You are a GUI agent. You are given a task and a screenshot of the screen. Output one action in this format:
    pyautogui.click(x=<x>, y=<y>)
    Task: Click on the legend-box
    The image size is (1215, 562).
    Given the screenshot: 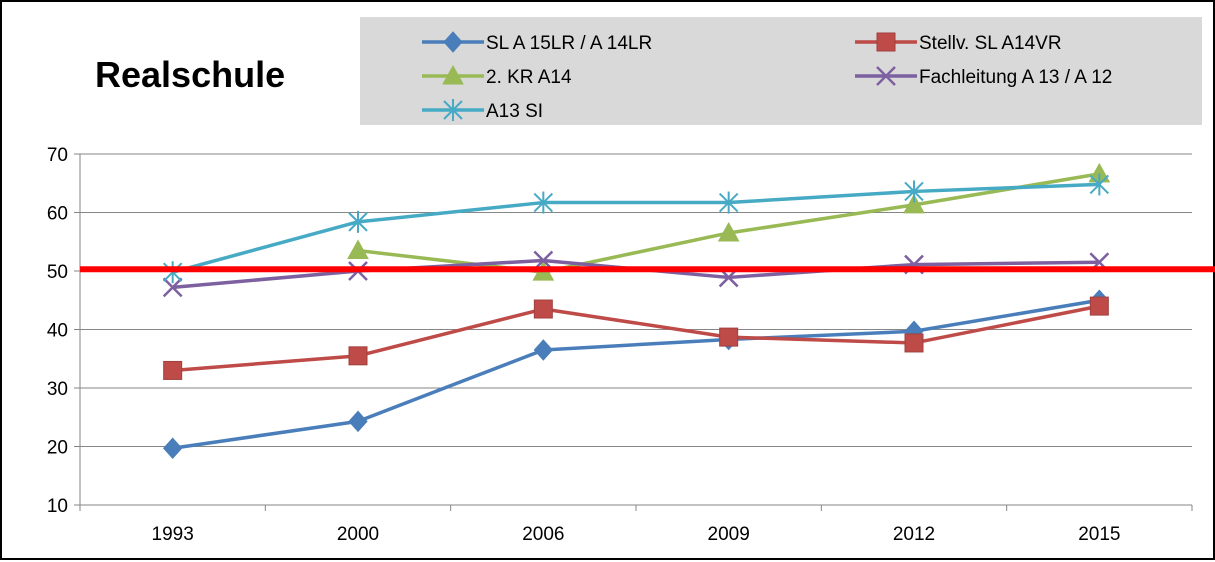 What is the action you would take?
    pyautogui.click(x=781, y=71)
    